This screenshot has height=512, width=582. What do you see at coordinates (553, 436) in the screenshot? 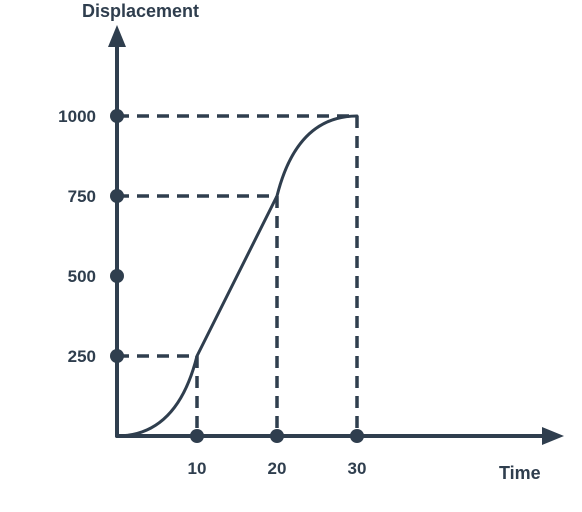
I see `x-axis-arrow-icon` at bounding box center [553, 436].